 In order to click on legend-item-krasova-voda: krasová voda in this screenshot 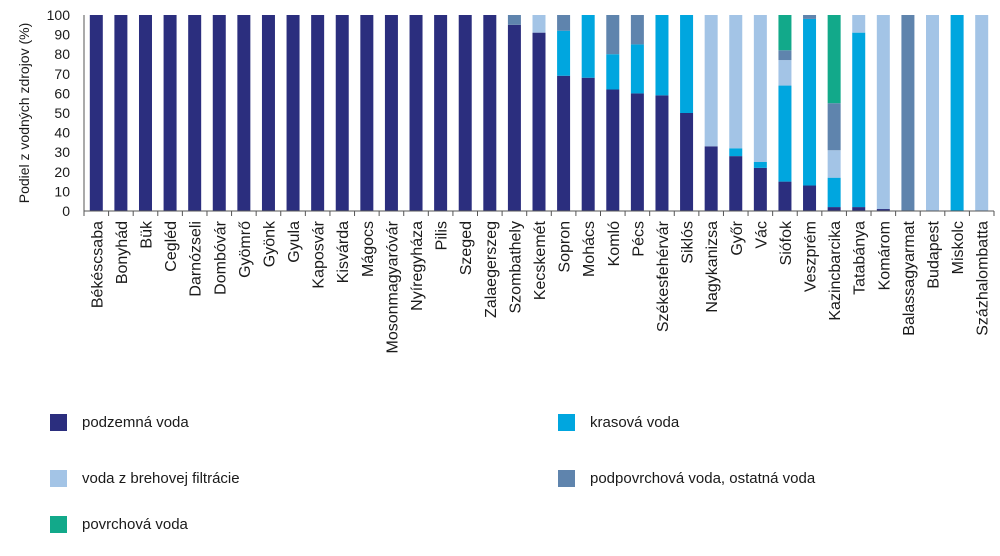, I will do `click(618, 422)`.